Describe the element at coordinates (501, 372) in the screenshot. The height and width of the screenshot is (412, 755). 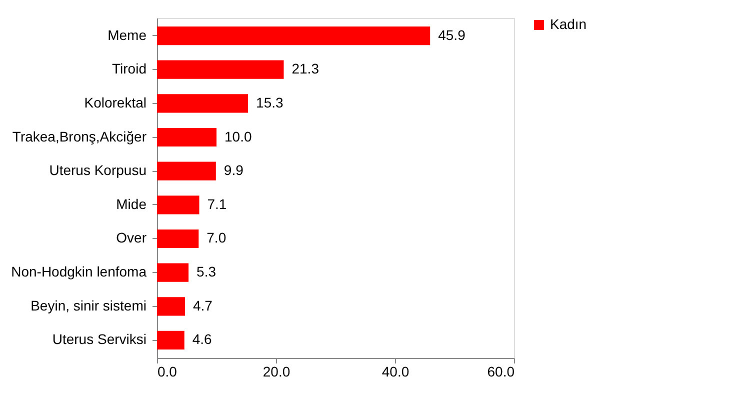
I see `x-tick-label: 60.0` at that location.